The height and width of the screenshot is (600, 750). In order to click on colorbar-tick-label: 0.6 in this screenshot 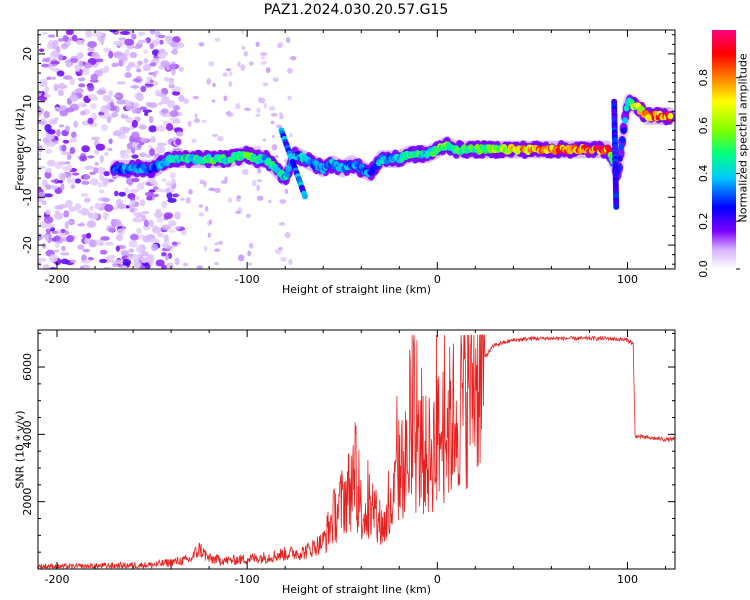, I will do `click(703, 126)`.